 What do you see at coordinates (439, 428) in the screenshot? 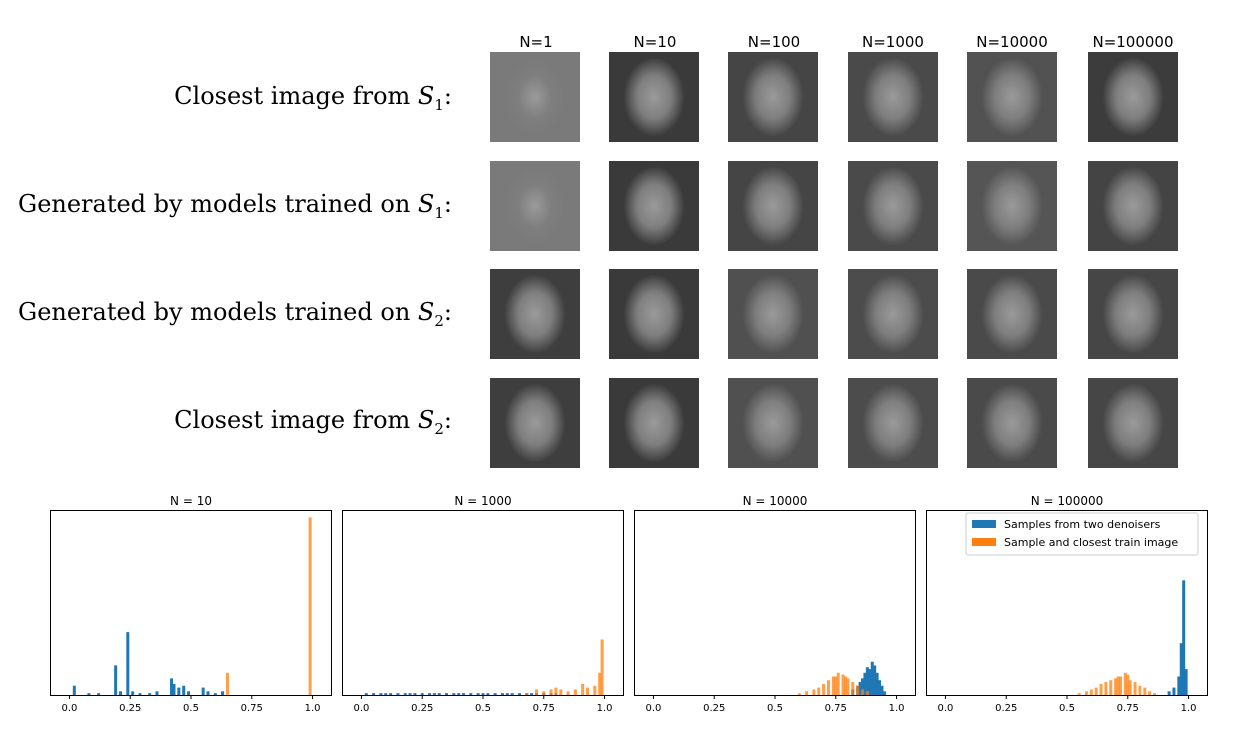
I see `set-subscript: 2` at bounding box center [439, 428].